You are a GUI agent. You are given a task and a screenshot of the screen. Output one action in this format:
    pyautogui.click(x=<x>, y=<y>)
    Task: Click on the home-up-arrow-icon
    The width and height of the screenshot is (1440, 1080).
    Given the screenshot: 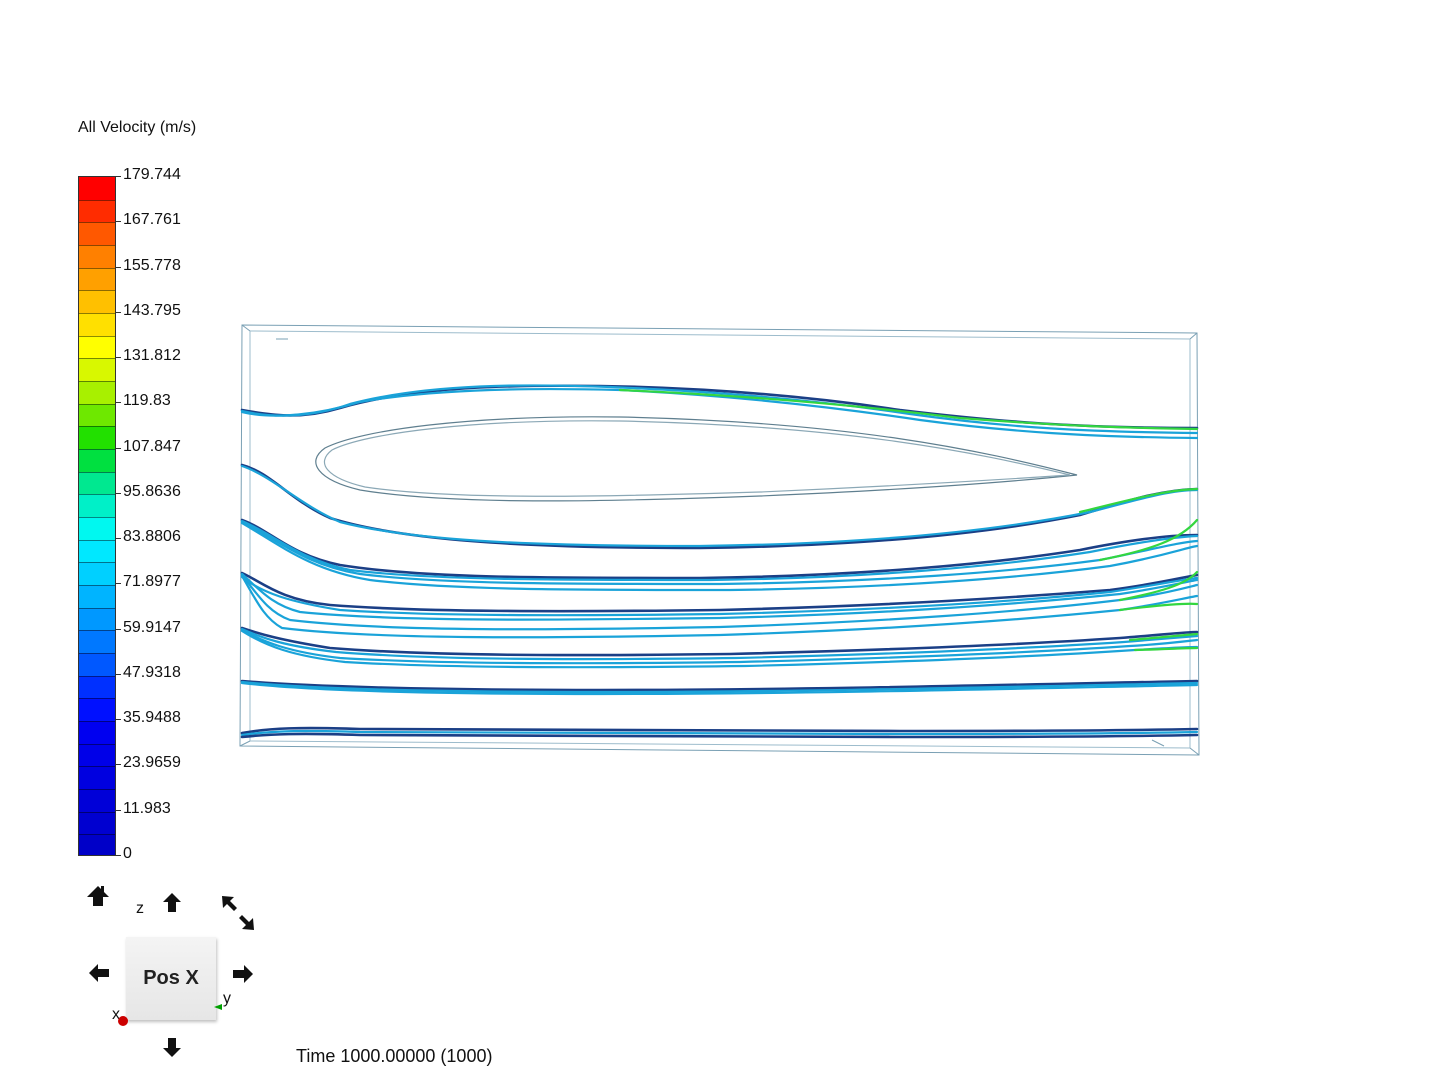 What is the action you would take?
    pyautogui.click(x=98, y=896)
    